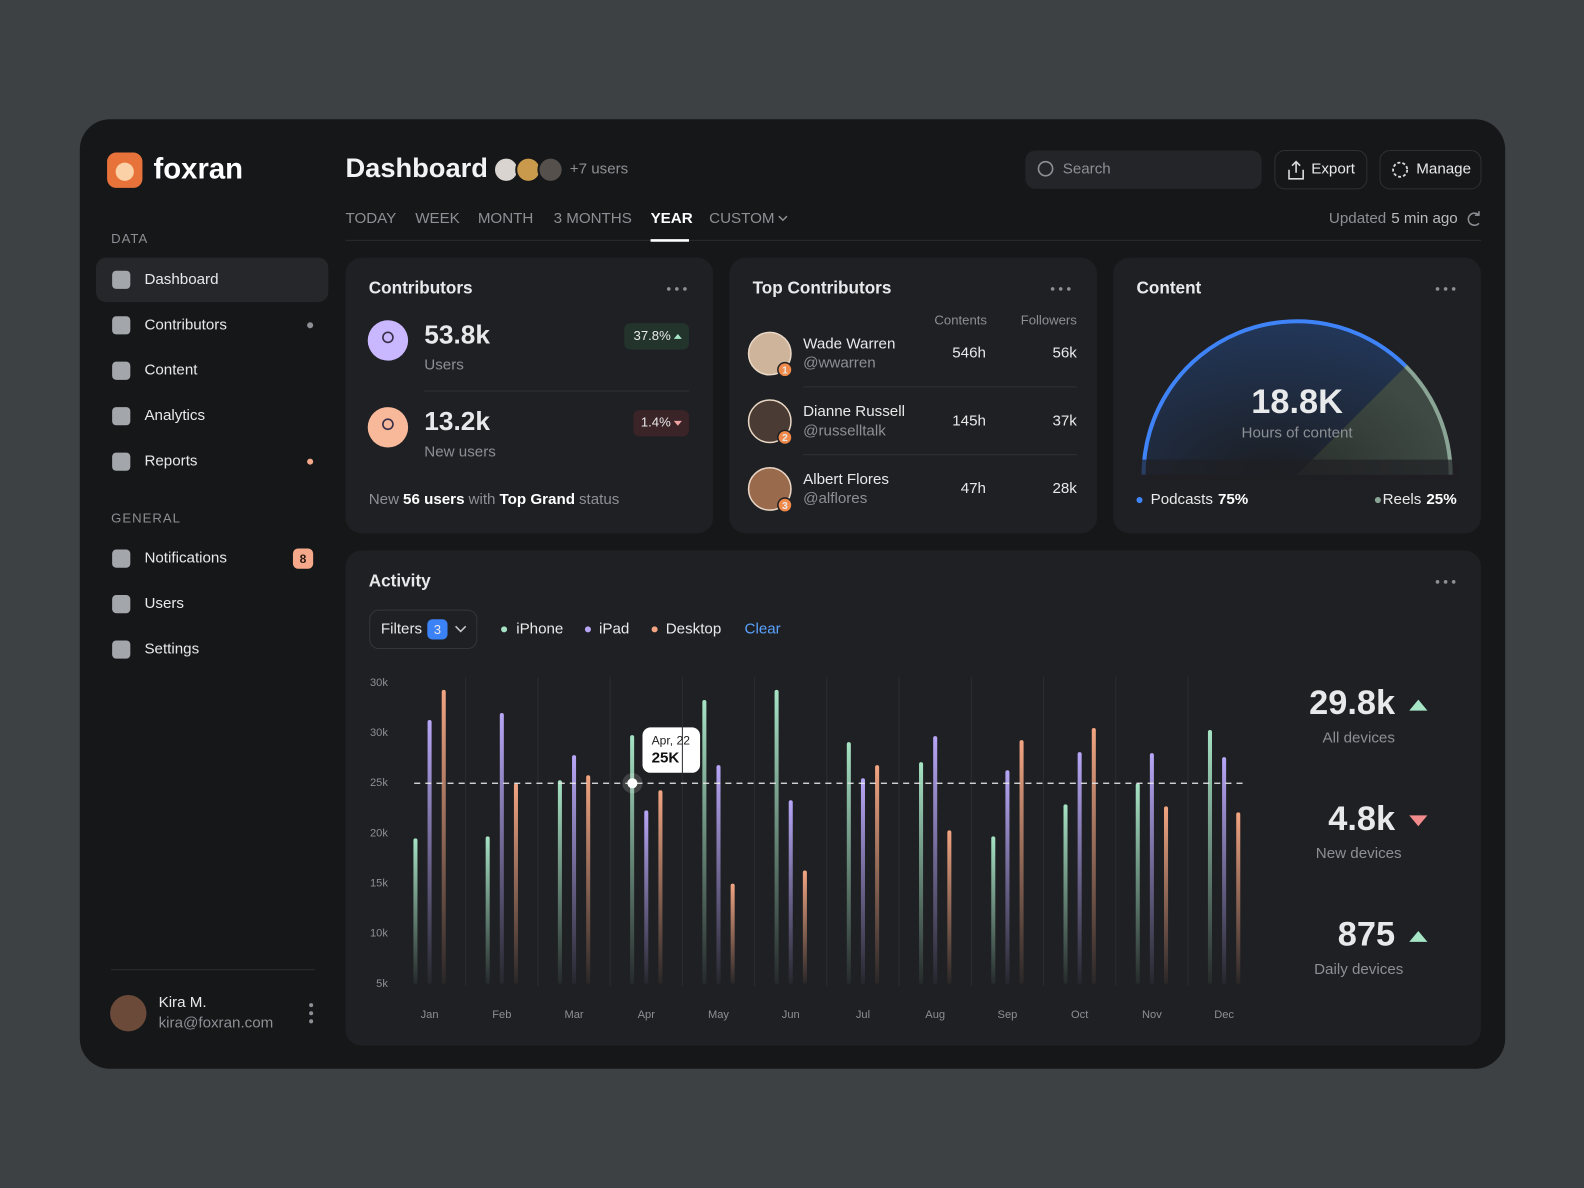 Image resolution: width=1584 pixels, height=1188 pixels. I want to click on device-stat-value: 29.8k, so click(1352, 703).